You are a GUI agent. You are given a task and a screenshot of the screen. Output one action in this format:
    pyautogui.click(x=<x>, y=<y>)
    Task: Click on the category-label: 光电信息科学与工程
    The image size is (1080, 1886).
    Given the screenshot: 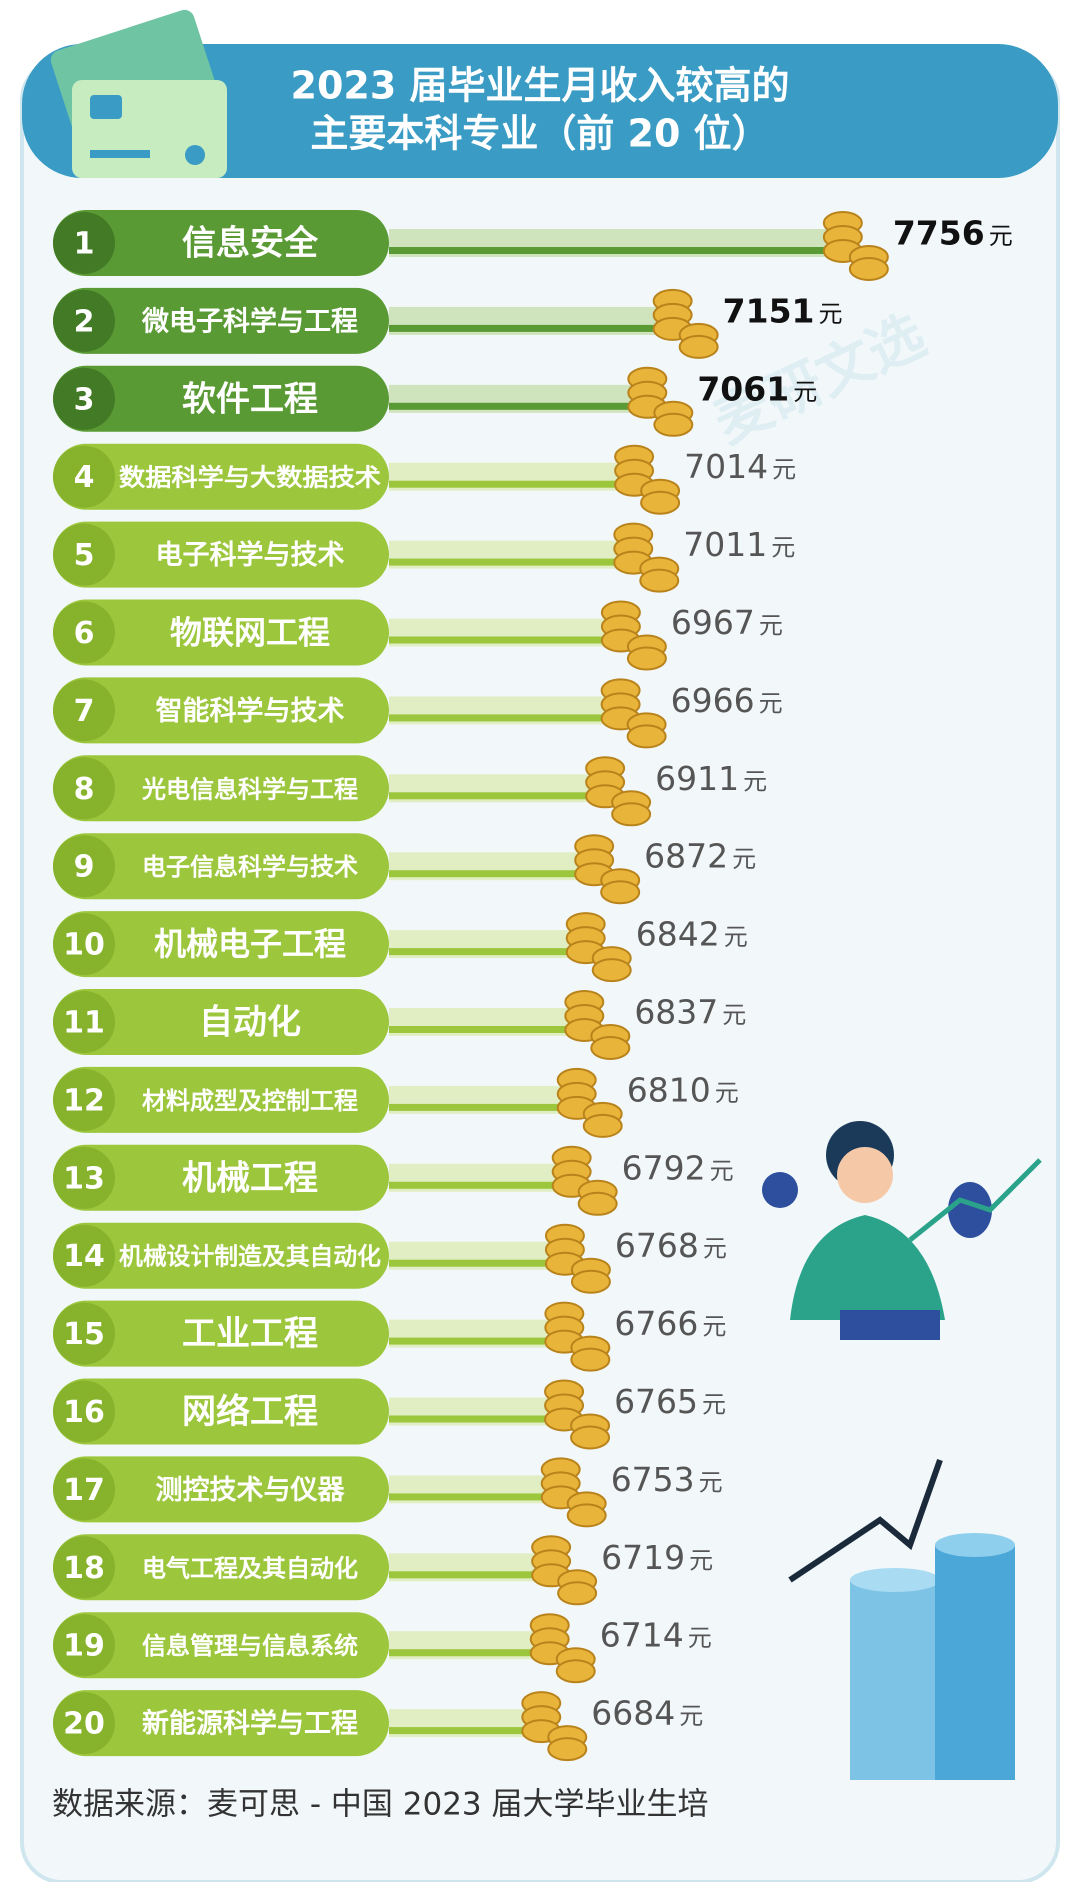 What is the action you would take?
    pyautogui.click(x=249, y=789)
    